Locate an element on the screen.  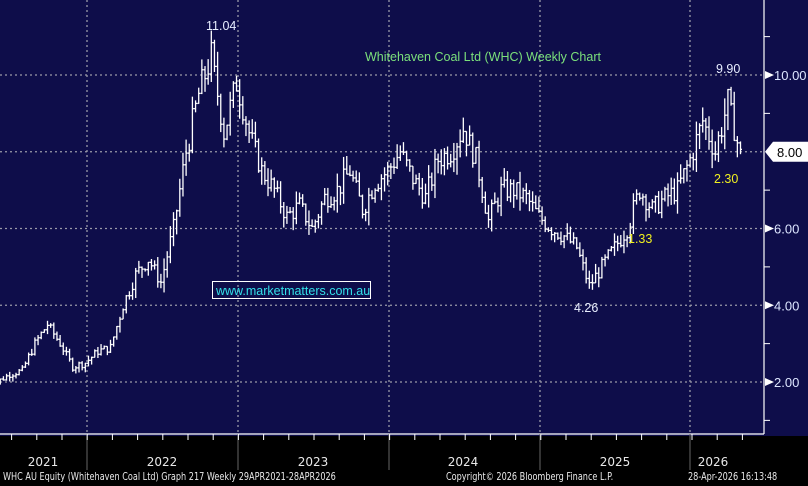
current-price-tag is located at coordinates (786, 151).